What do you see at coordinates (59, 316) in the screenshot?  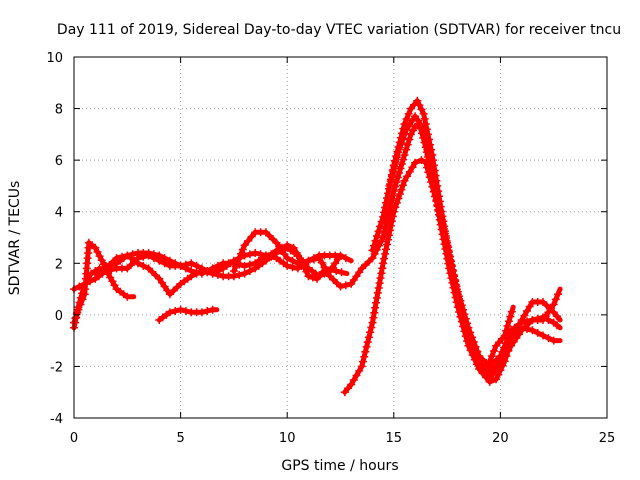 I see `y-tick-label: 0` at bounding box center [59, 316].